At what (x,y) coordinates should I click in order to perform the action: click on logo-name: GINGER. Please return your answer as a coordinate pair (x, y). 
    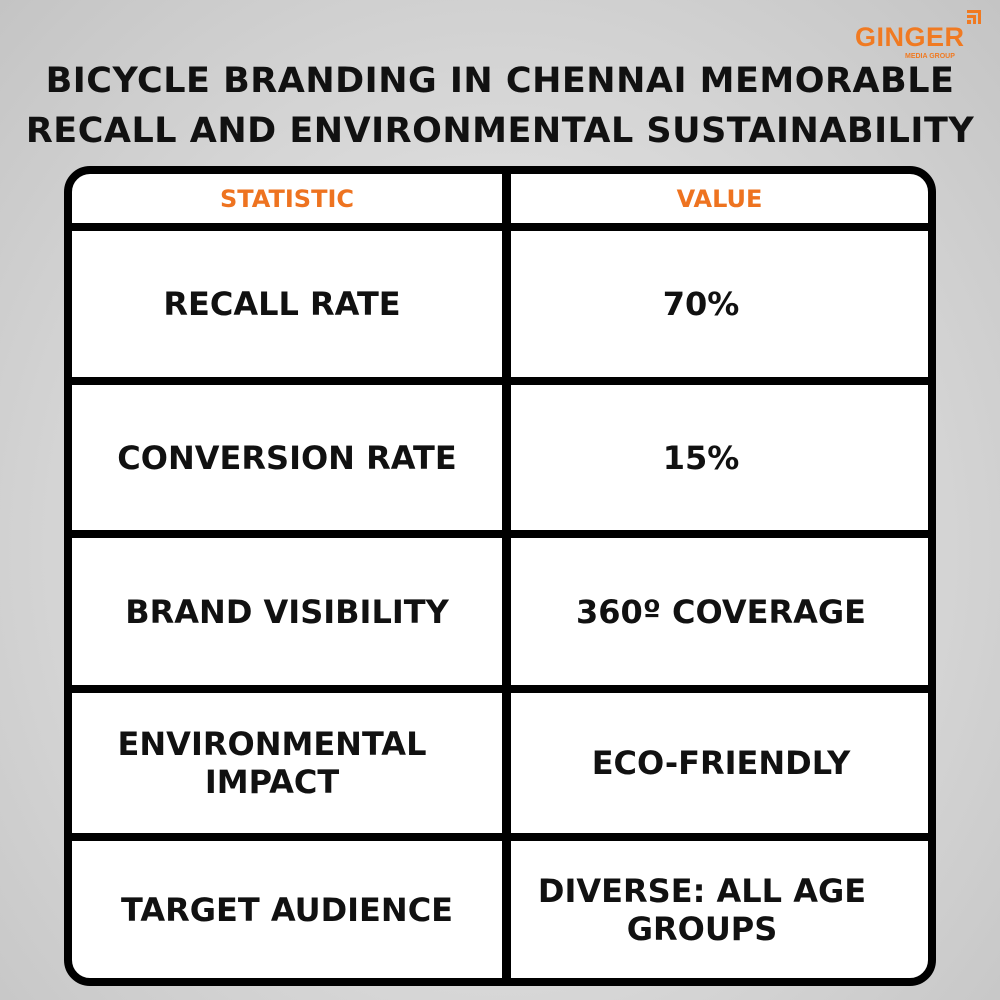
    Looking at the image, I should click on (910, 37).